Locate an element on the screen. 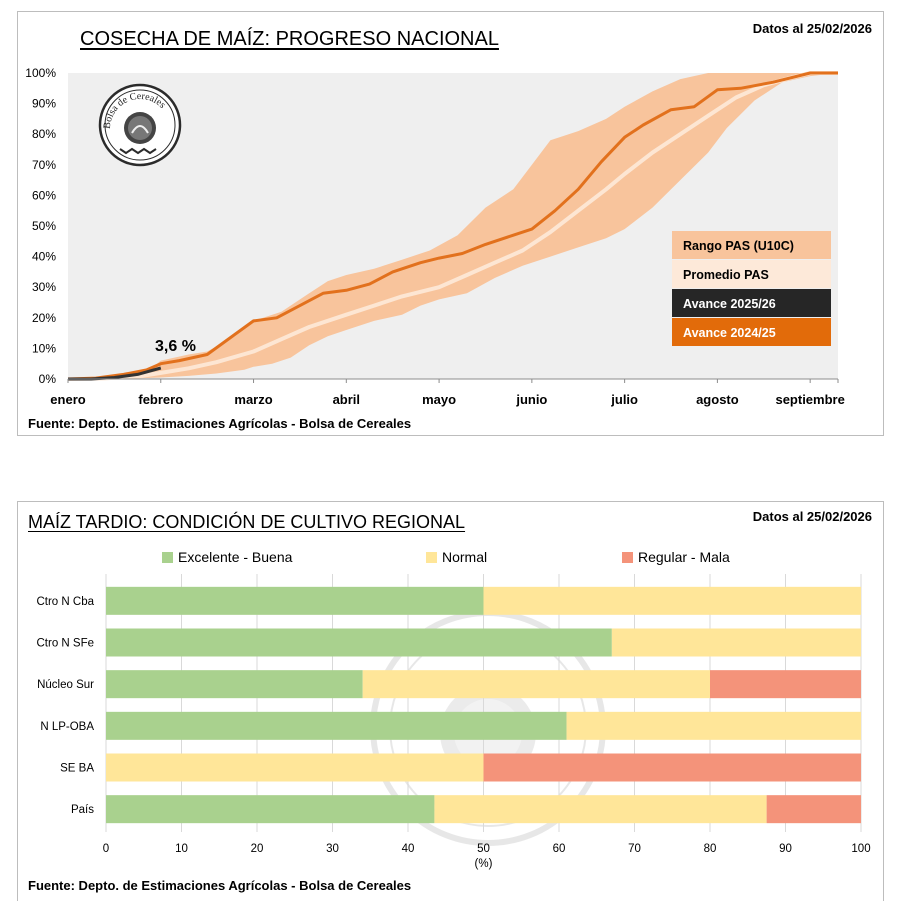 The height and width of the screenshot is (902, 902). x-tick-label: mayo is located at coordinates (439, 399).